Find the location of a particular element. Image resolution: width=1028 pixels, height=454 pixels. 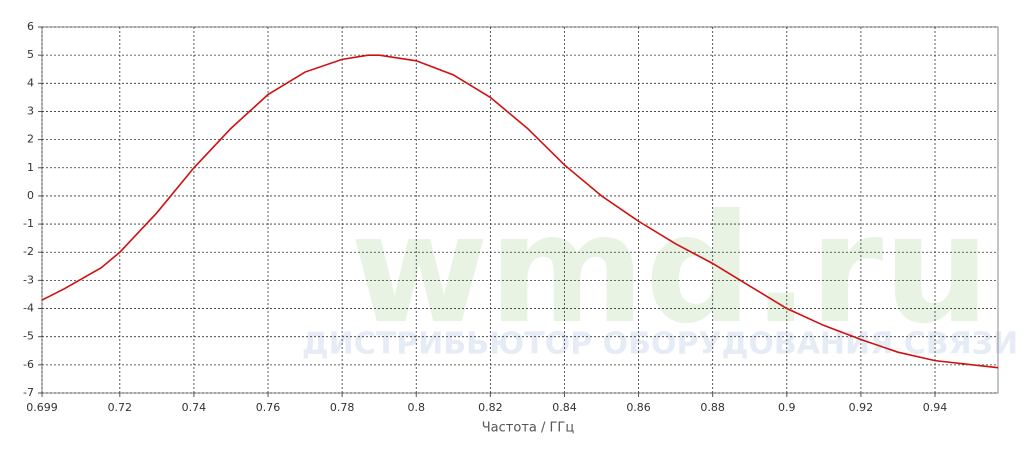

x-tick-label: 0.92 is located at coordinates (861, 407).